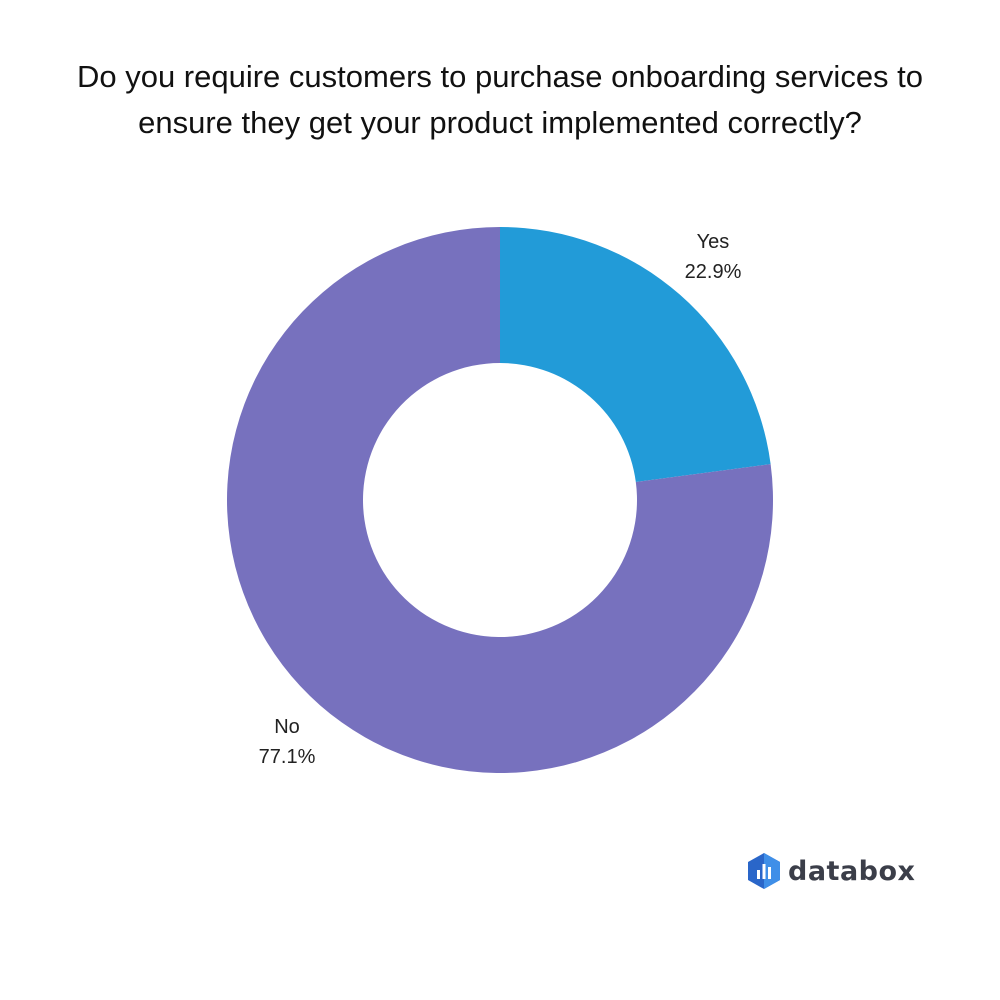 This screenshot has height=1000, width=1000. I want to click on slice-label-yes: Yes 22.9%, so click(713, 257).